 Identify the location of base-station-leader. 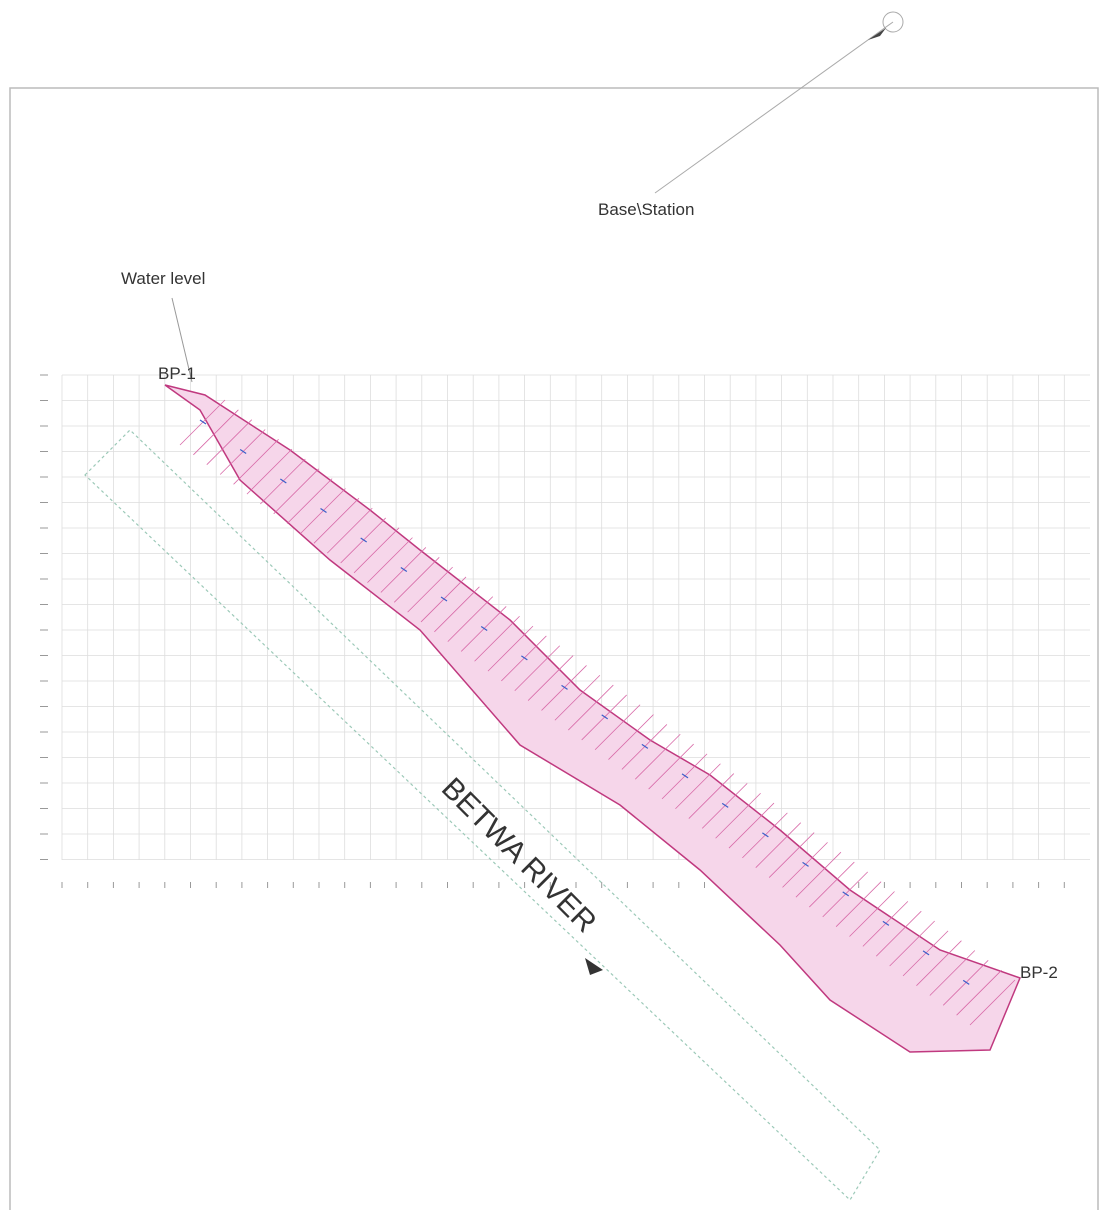
(774, 107).